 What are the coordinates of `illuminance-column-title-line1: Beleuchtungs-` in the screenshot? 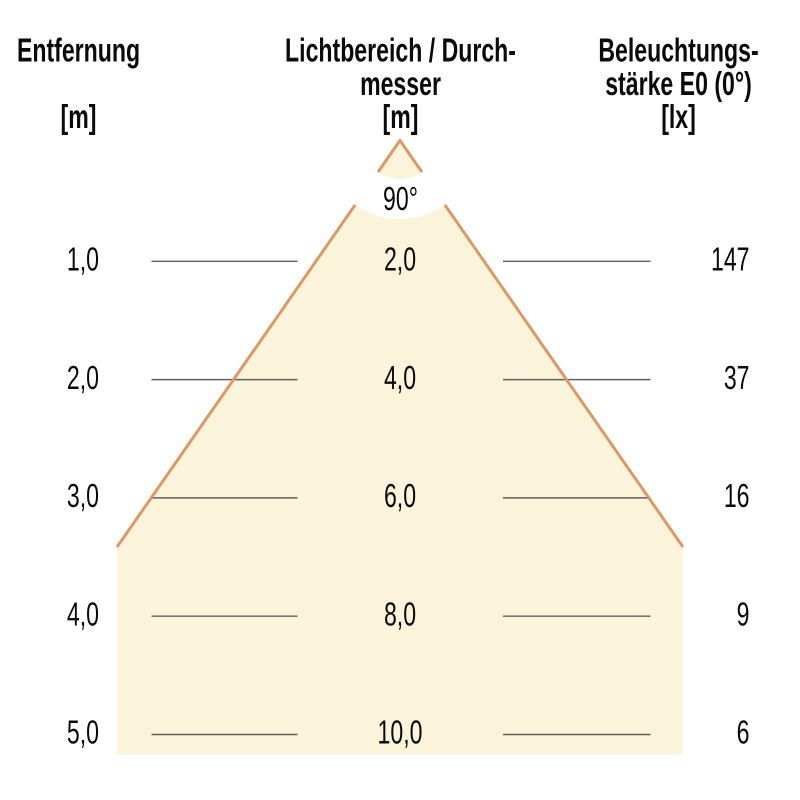 It's located at (678, 50).